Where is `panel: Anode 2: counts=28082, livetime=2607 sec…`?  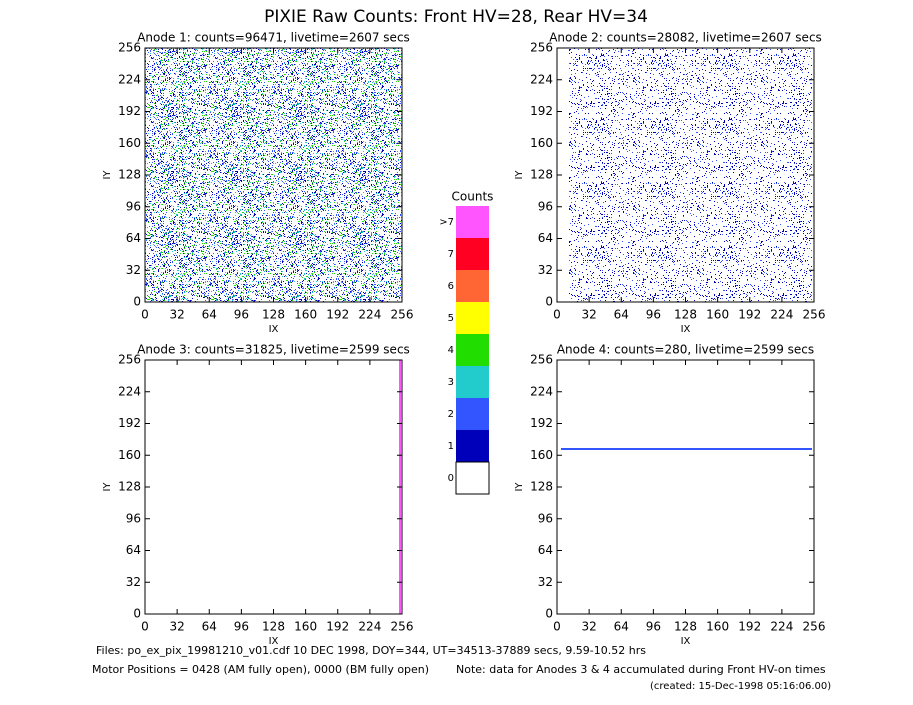 panel: Anode 2: counts=28082, livetime=2607 sec… is located at coordinates (669, 183).